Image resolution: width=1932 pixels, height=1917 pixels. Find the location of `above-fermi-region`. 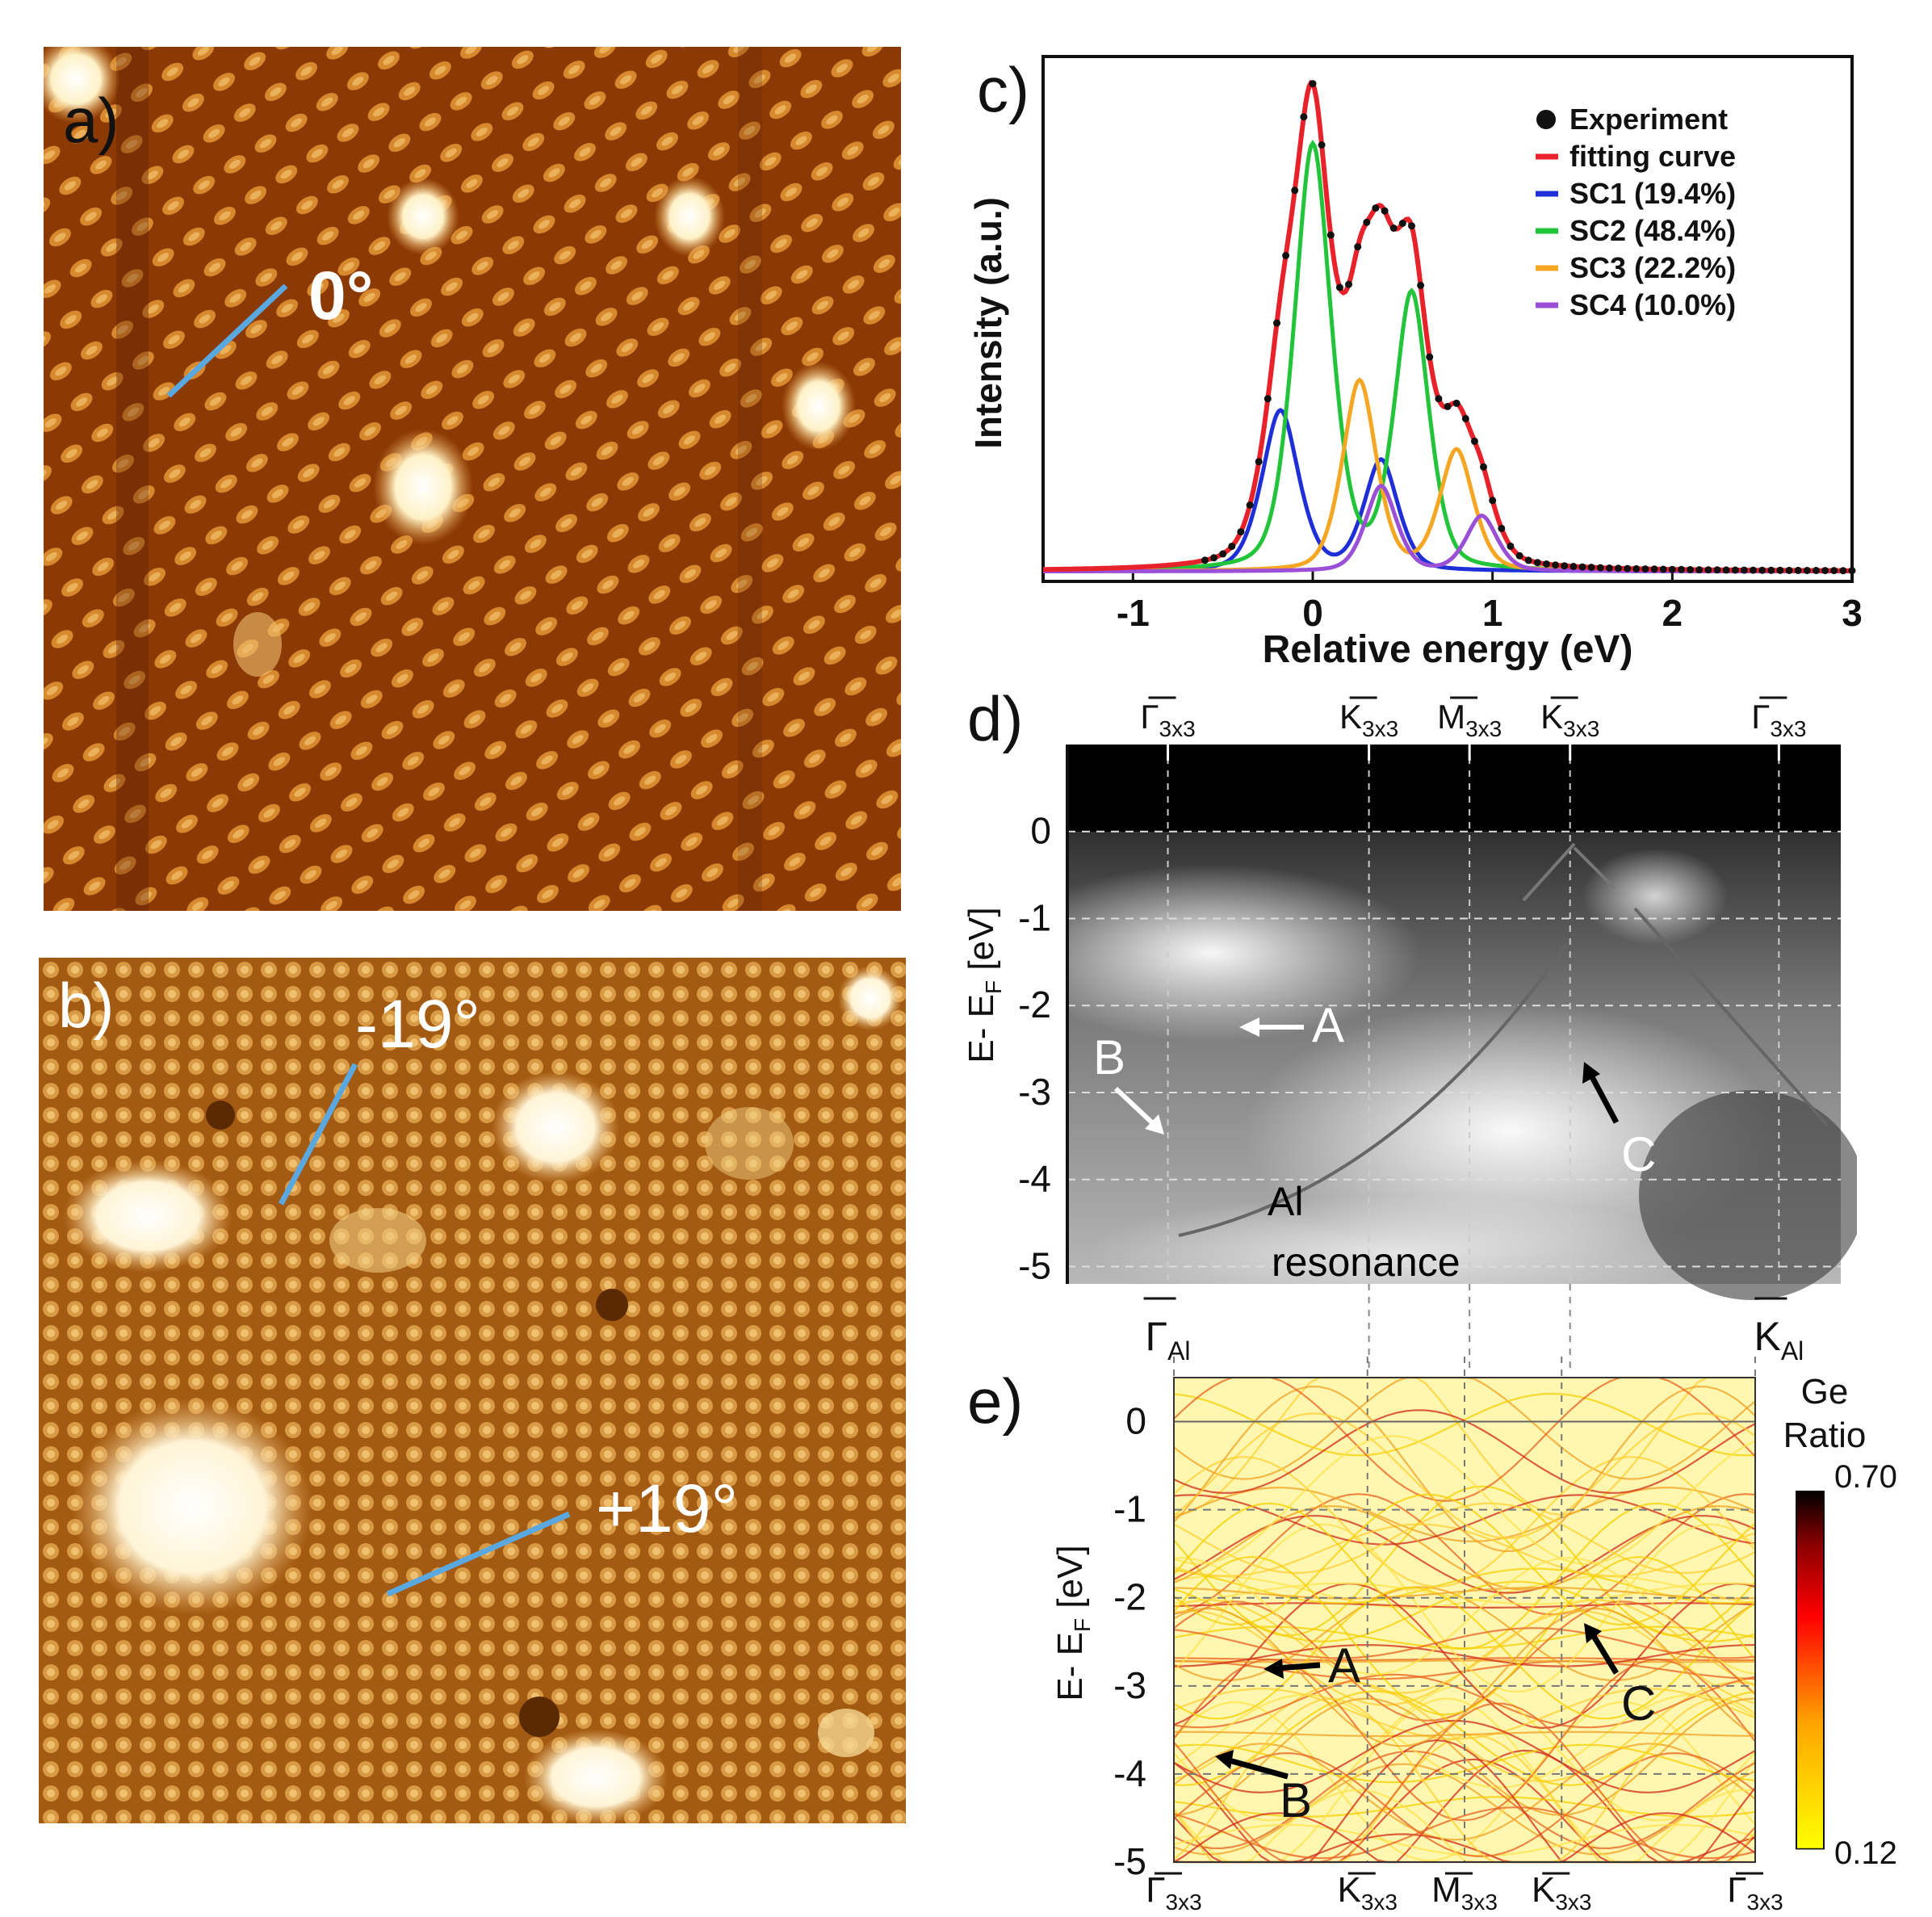

above-fermi-region is located at coordinates (1454, 788).